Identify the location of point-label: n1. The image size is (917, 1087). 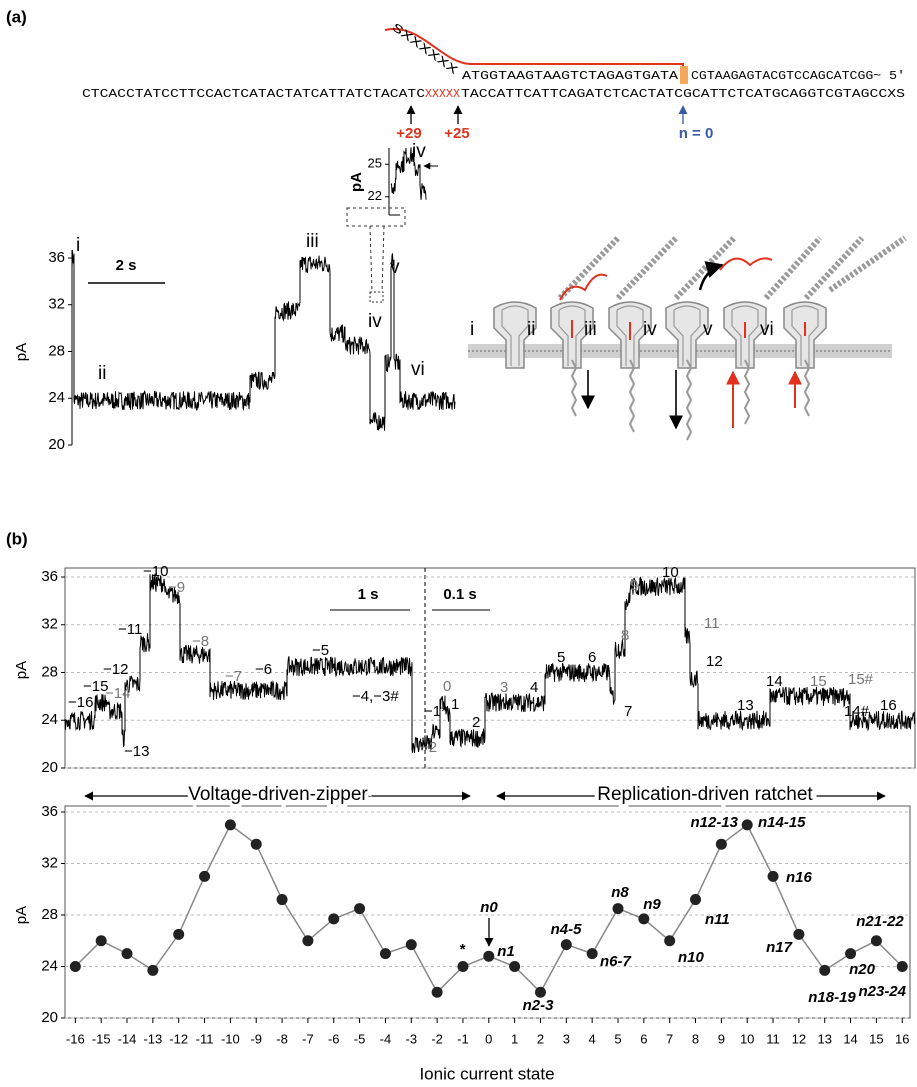
(506, 951).